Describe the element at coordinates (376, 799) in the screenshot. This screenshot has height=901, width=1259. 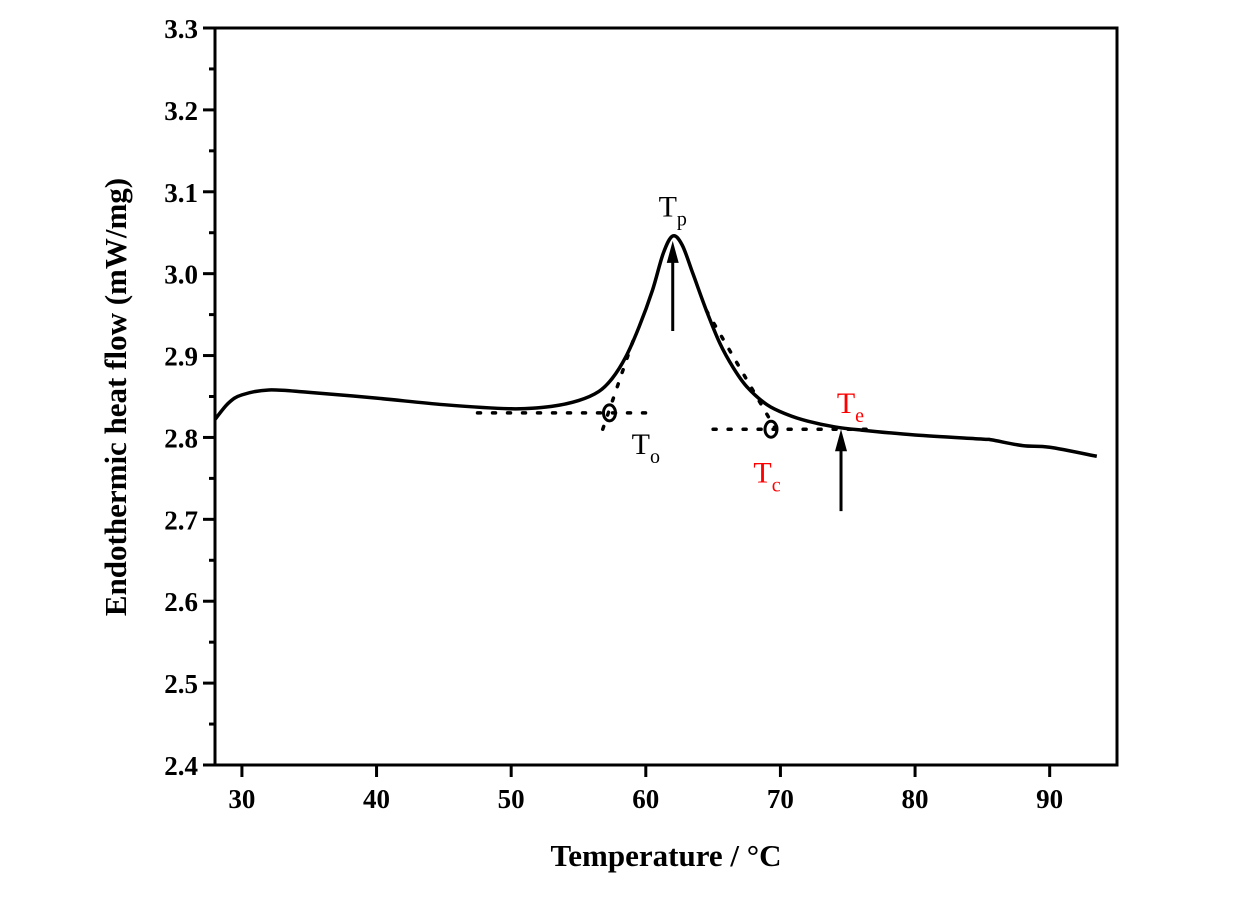
I see `x-tick-label: 40` at that location.